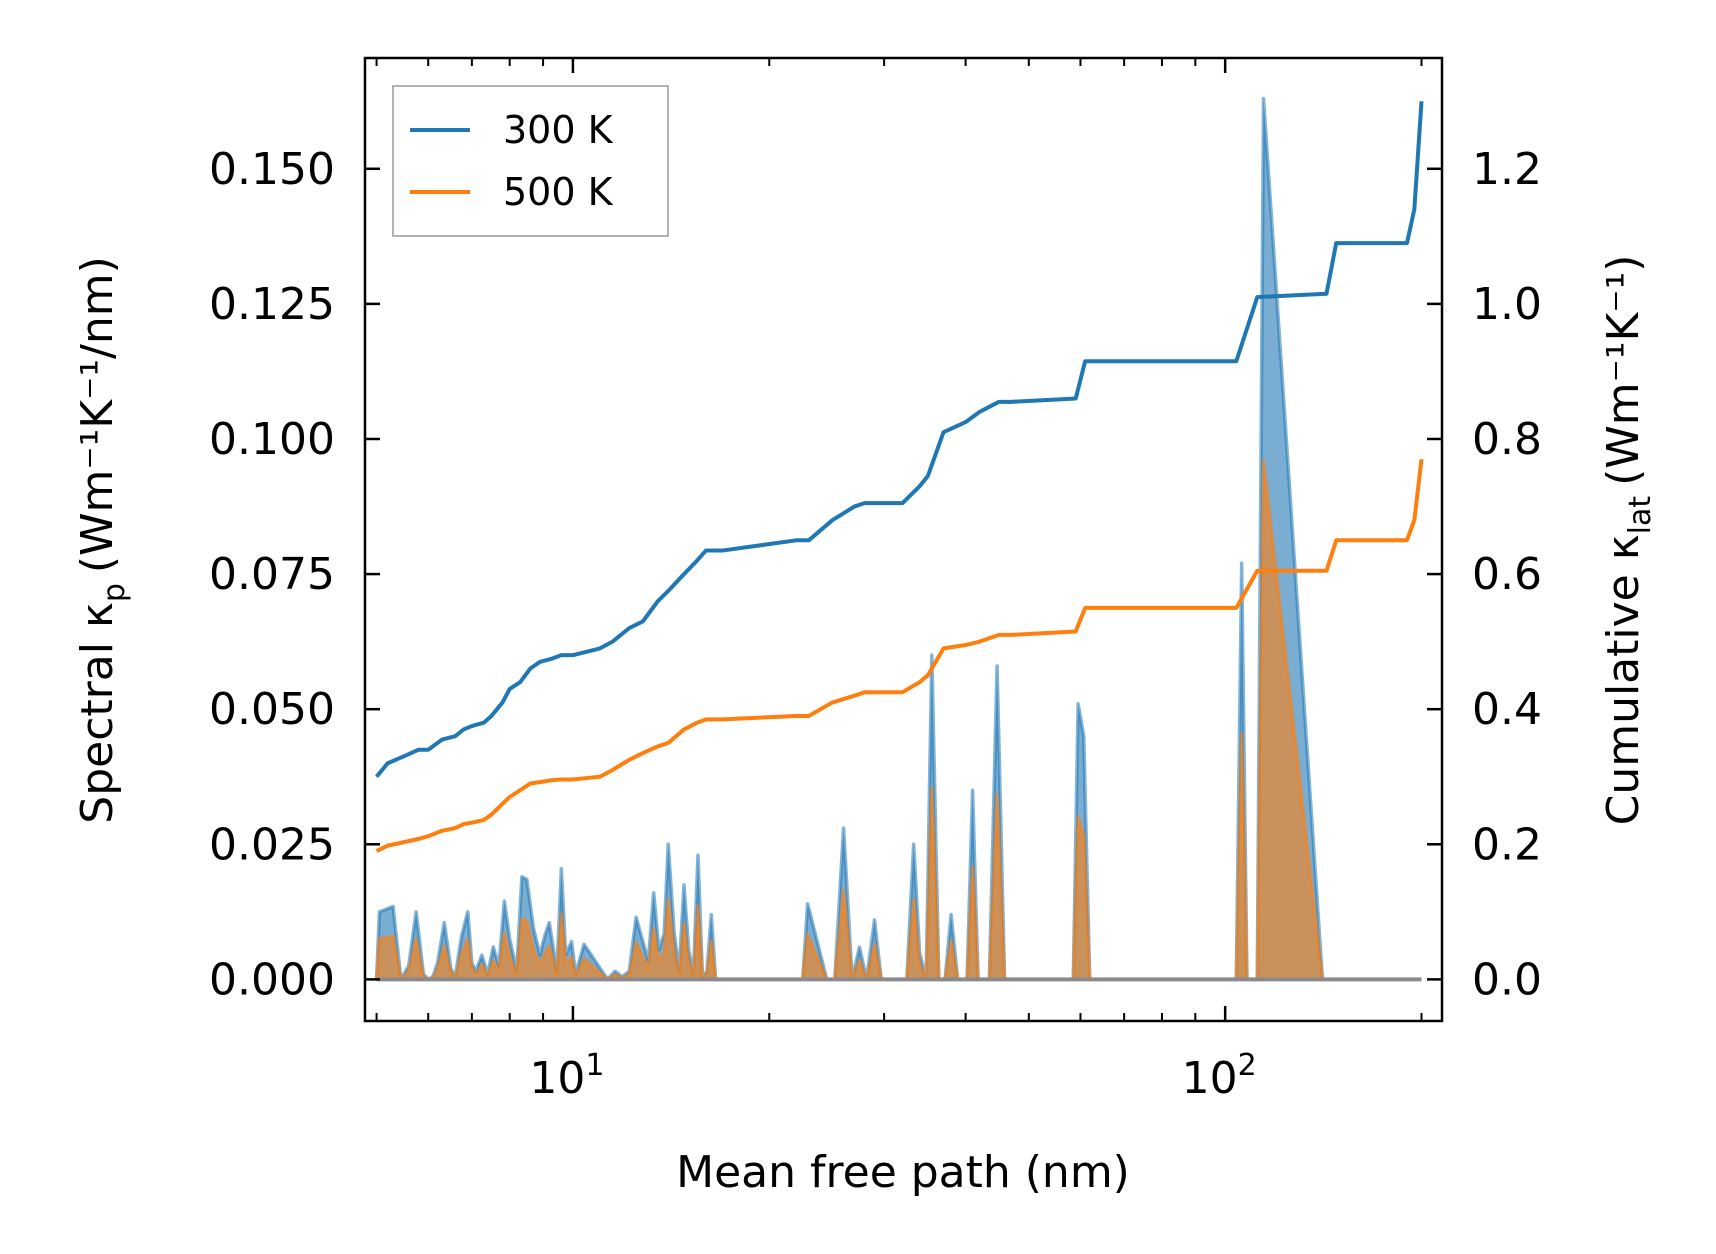 This screenshot has height=1254, width=1716. What do you see at coordinates (1507, 574) in the screenshot?
I see `right-tick-label-3: 0.6` at bounding box center [1507, 574].